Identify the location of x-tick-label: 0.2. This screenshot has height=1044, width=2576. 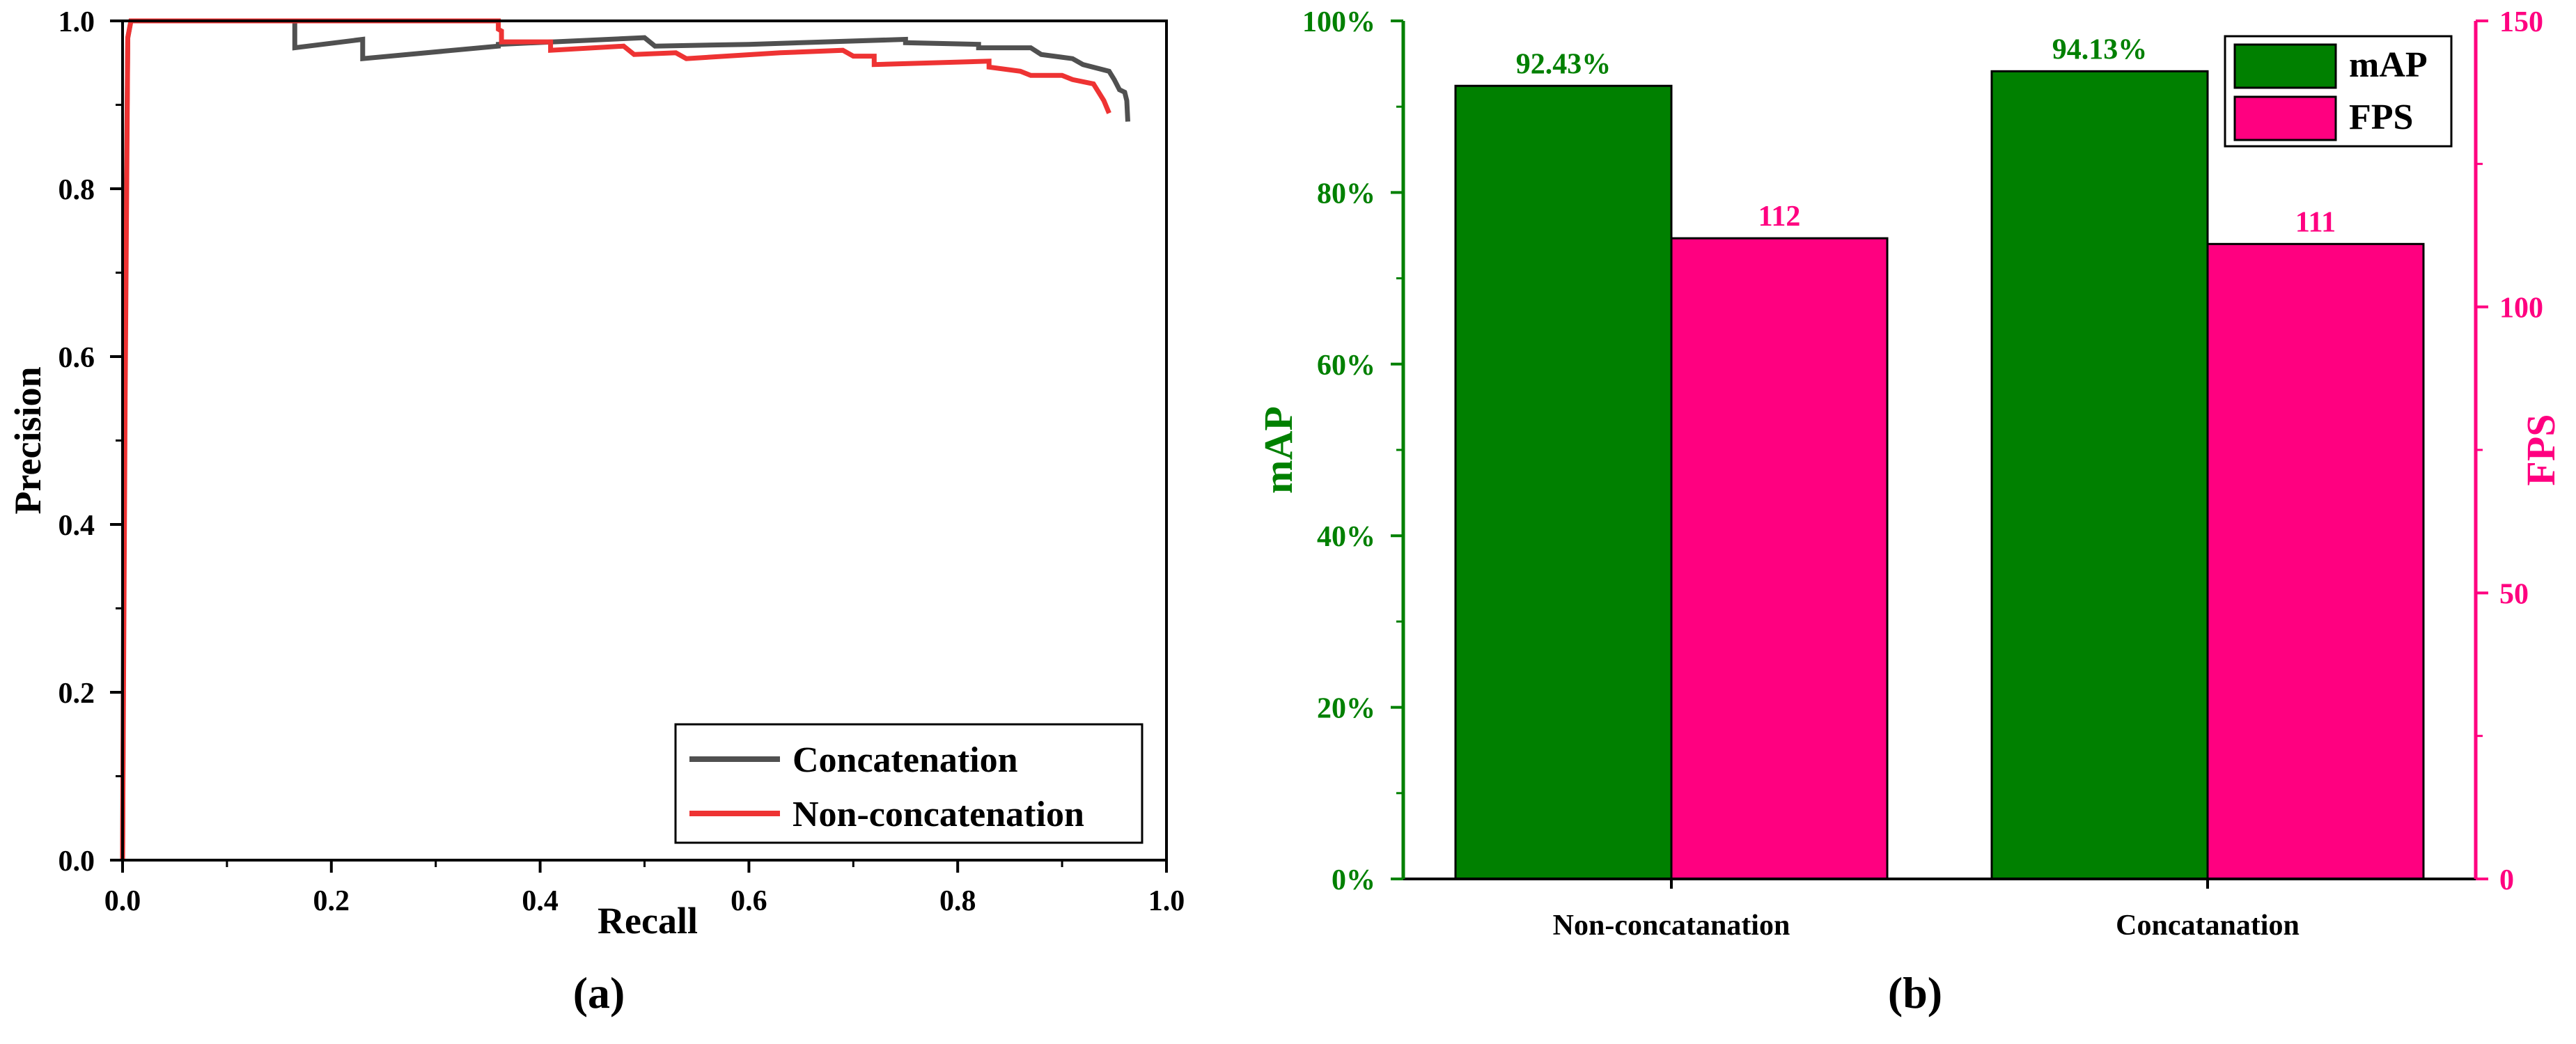
(331, 901).